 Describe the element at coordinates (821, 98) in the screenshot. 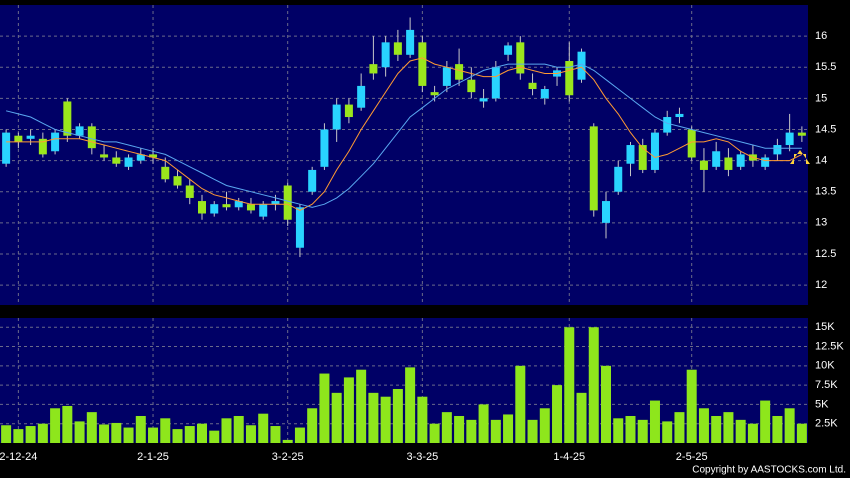

I see `y-tick-label: 15` at that location.